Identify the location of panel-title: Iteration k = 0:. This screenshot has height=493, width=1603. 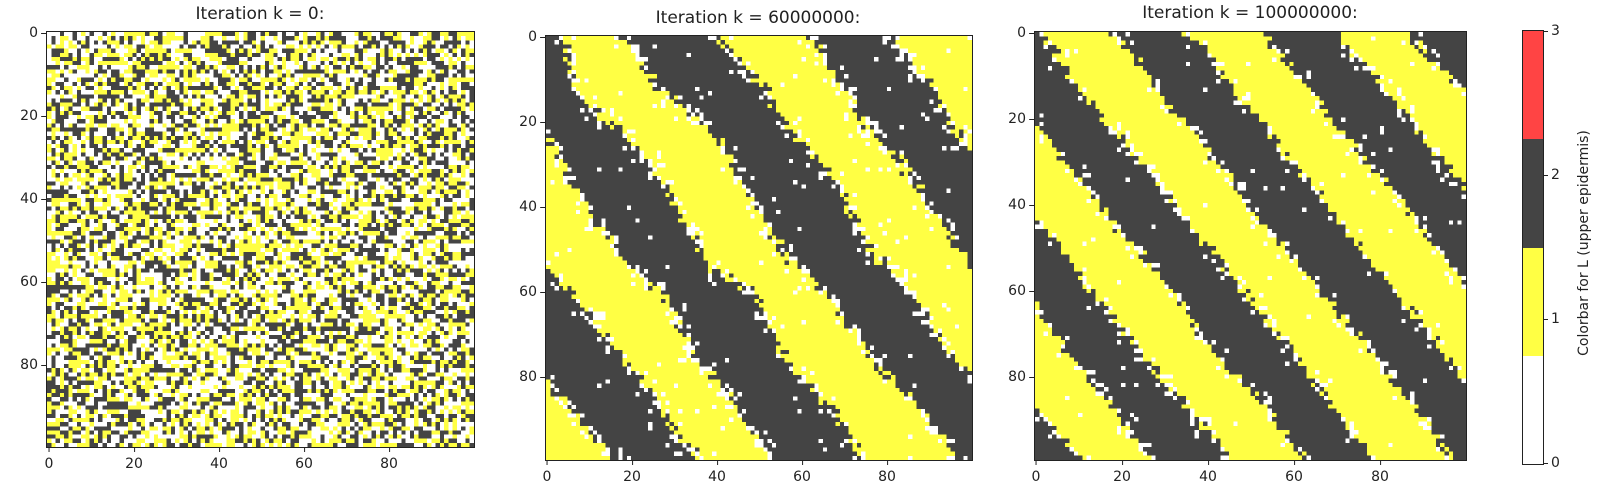
(260, 14).